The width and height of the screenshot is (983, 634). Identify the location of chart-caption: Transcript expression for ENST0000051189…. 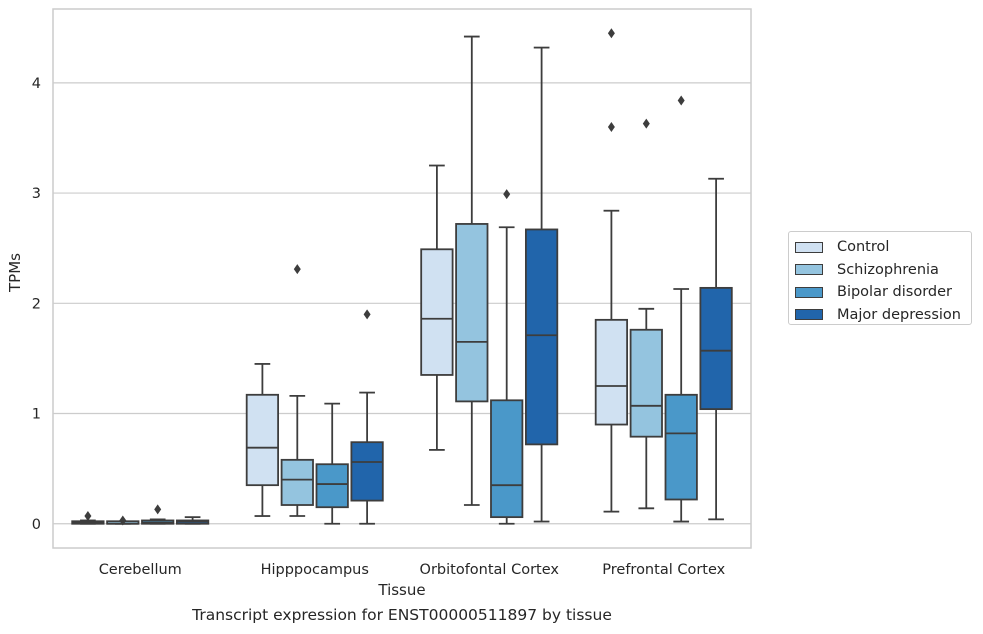
(402, 615).